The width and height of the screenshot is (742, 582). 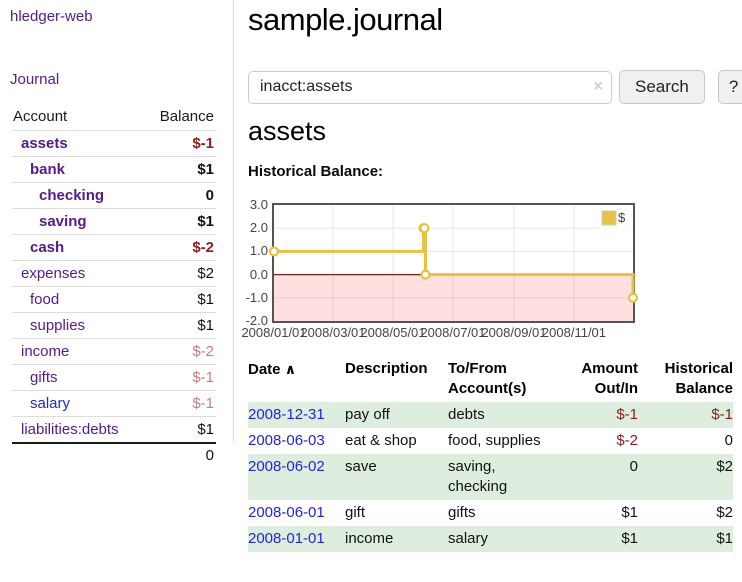 What do you see at coordinates (729, 87) in the screenshot?
I see `help-button: ?` at bounding box center [729, 87].